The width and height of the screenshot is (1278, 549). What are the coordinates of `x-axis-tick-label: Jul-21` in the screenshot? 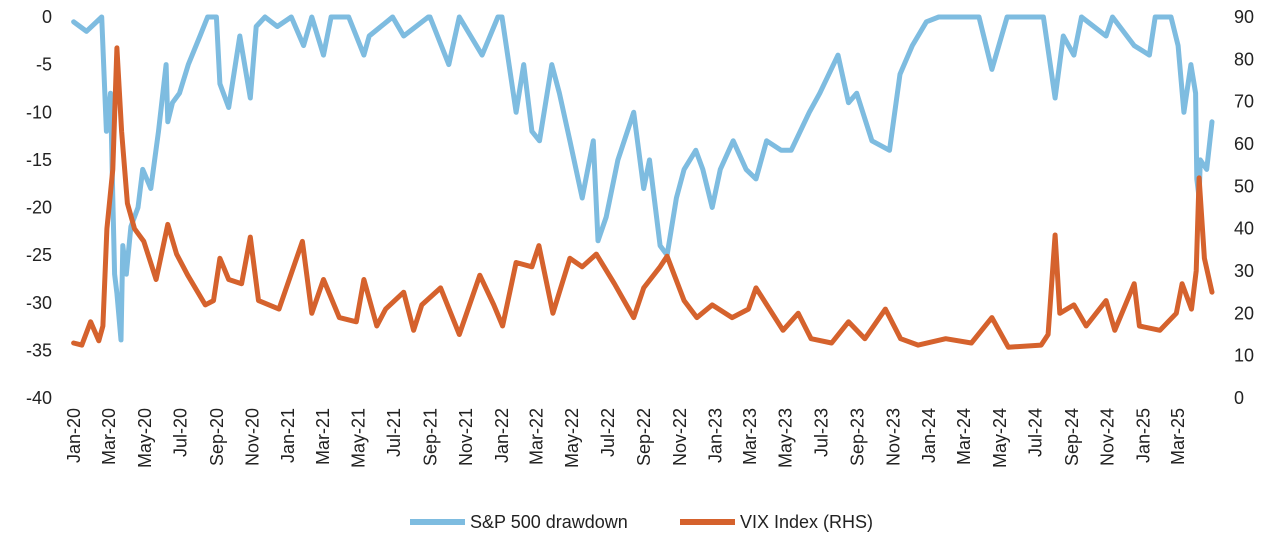 It's located at (394, 432).